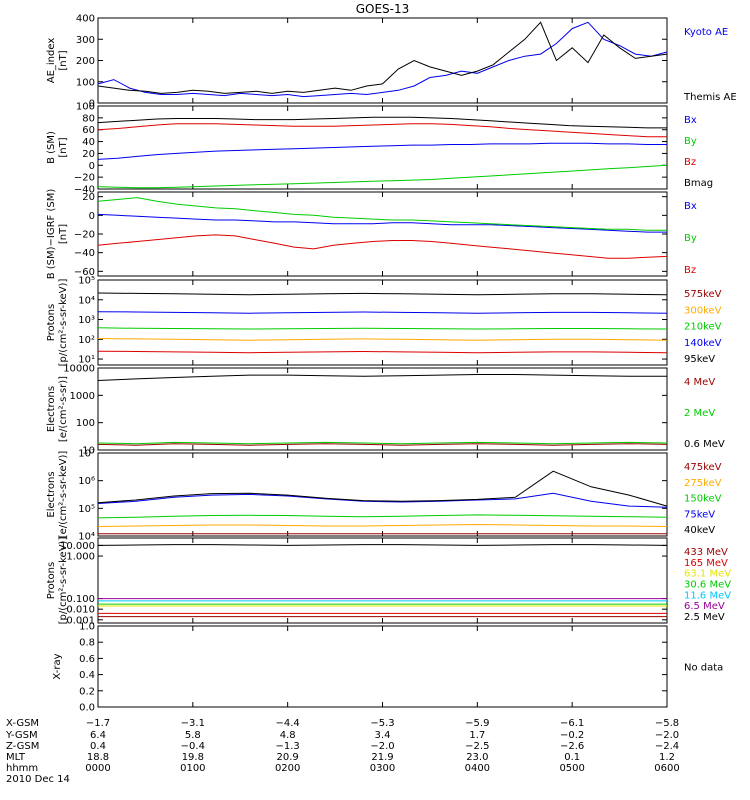 This screenshot has width=750, height=800. I want to click on panel-xray: 1.0 0.8 0.6 0.4 0.2 0.0 X-ray No data, so click(387, 668).